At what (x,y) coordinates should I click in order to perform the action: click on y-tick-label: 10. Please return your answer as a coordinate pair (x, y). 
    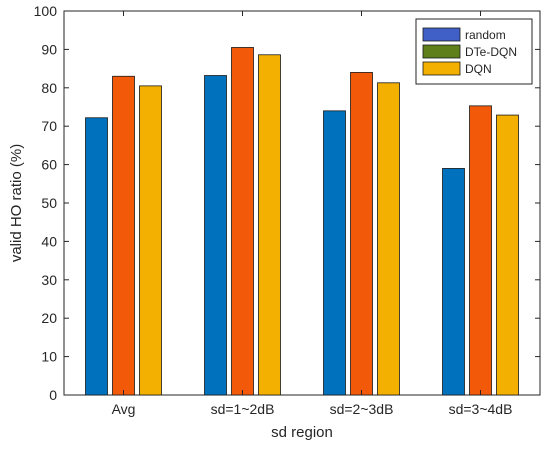
    Looking at the image, I should click on (49, 357).